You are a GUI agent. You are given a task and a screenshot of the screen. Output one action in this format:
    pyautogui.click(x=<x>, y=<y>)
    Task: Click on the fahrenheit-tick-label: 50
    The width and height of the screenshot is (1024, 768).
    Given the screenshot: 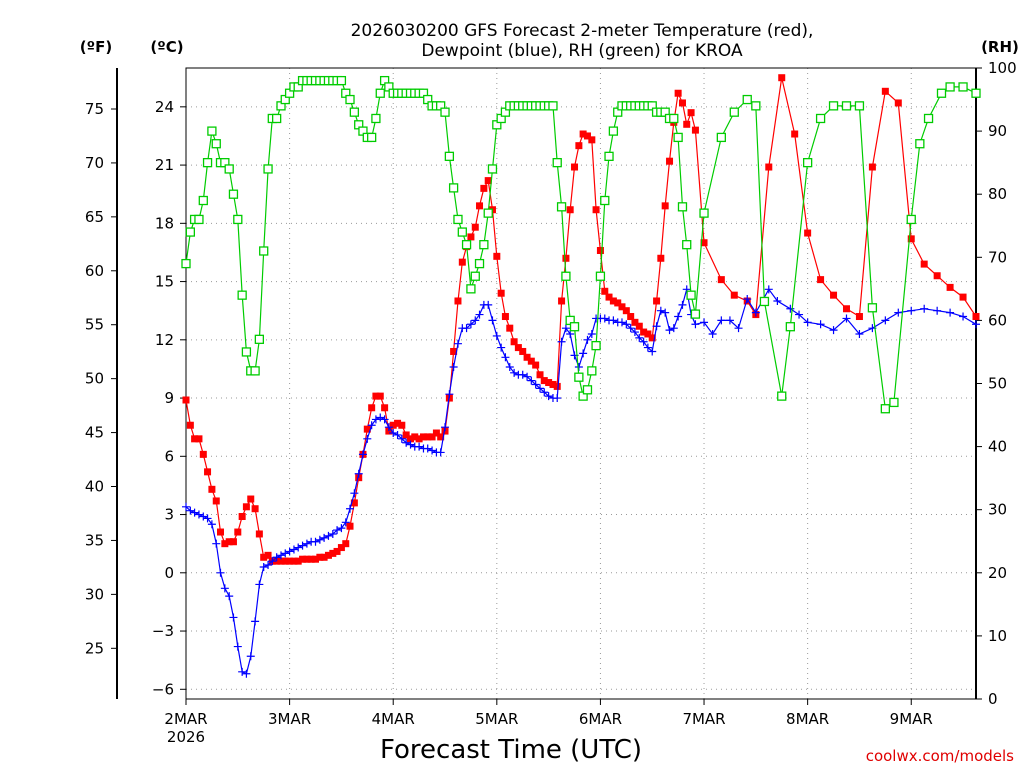 What is the action you would take?
    pyautogui.click(x=94, y=379)
    